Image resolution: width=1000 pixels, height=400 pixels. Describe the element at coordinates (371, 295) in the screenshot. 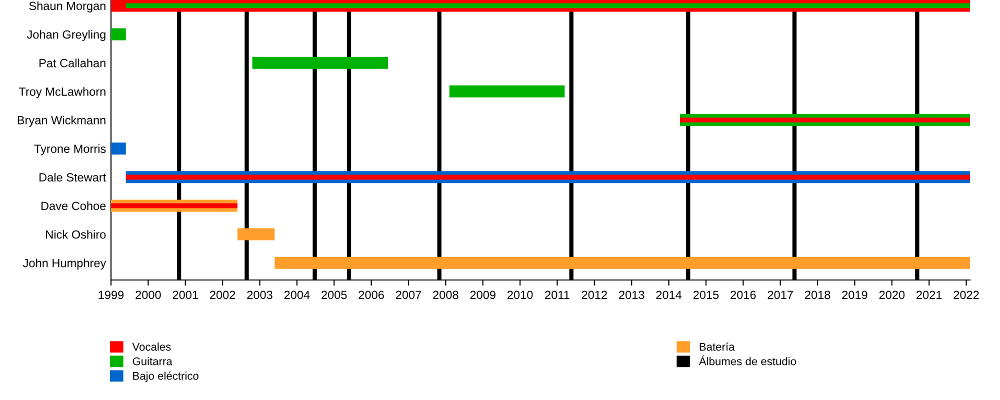

I see `x-tick-label: 2006` at that location.